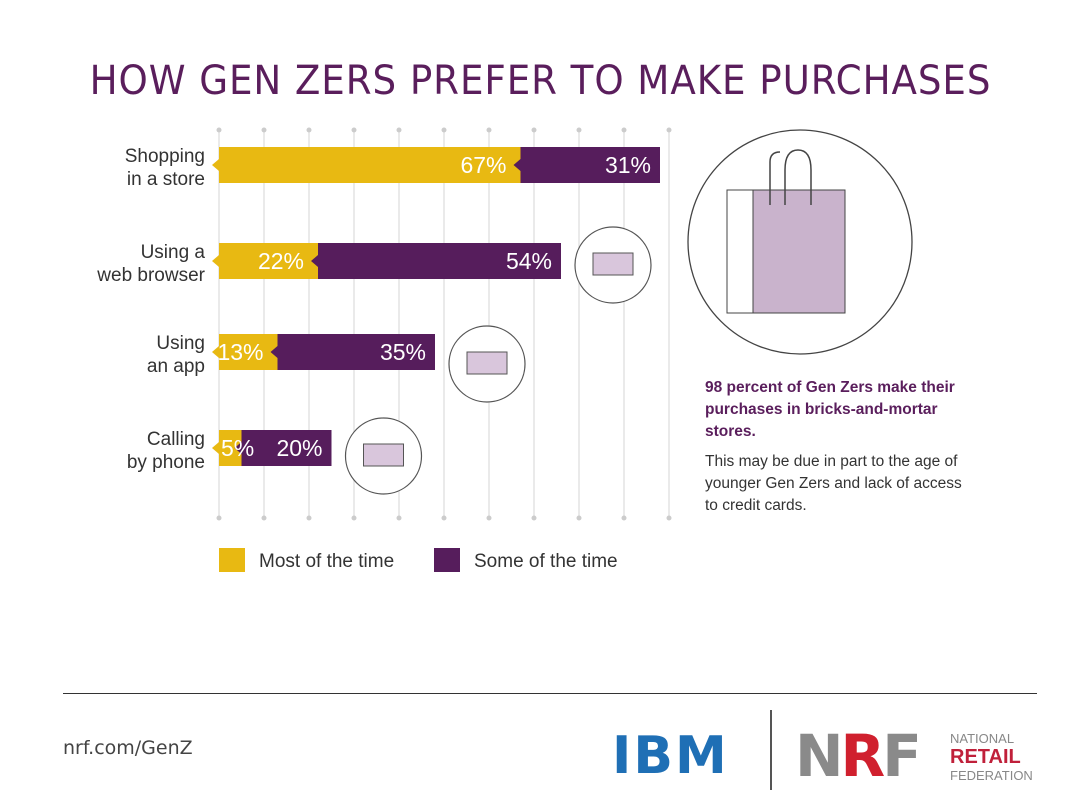 The height and width of the screenshot is (810, 1081). I want to click on data-label: 5%, so click(237, 448).